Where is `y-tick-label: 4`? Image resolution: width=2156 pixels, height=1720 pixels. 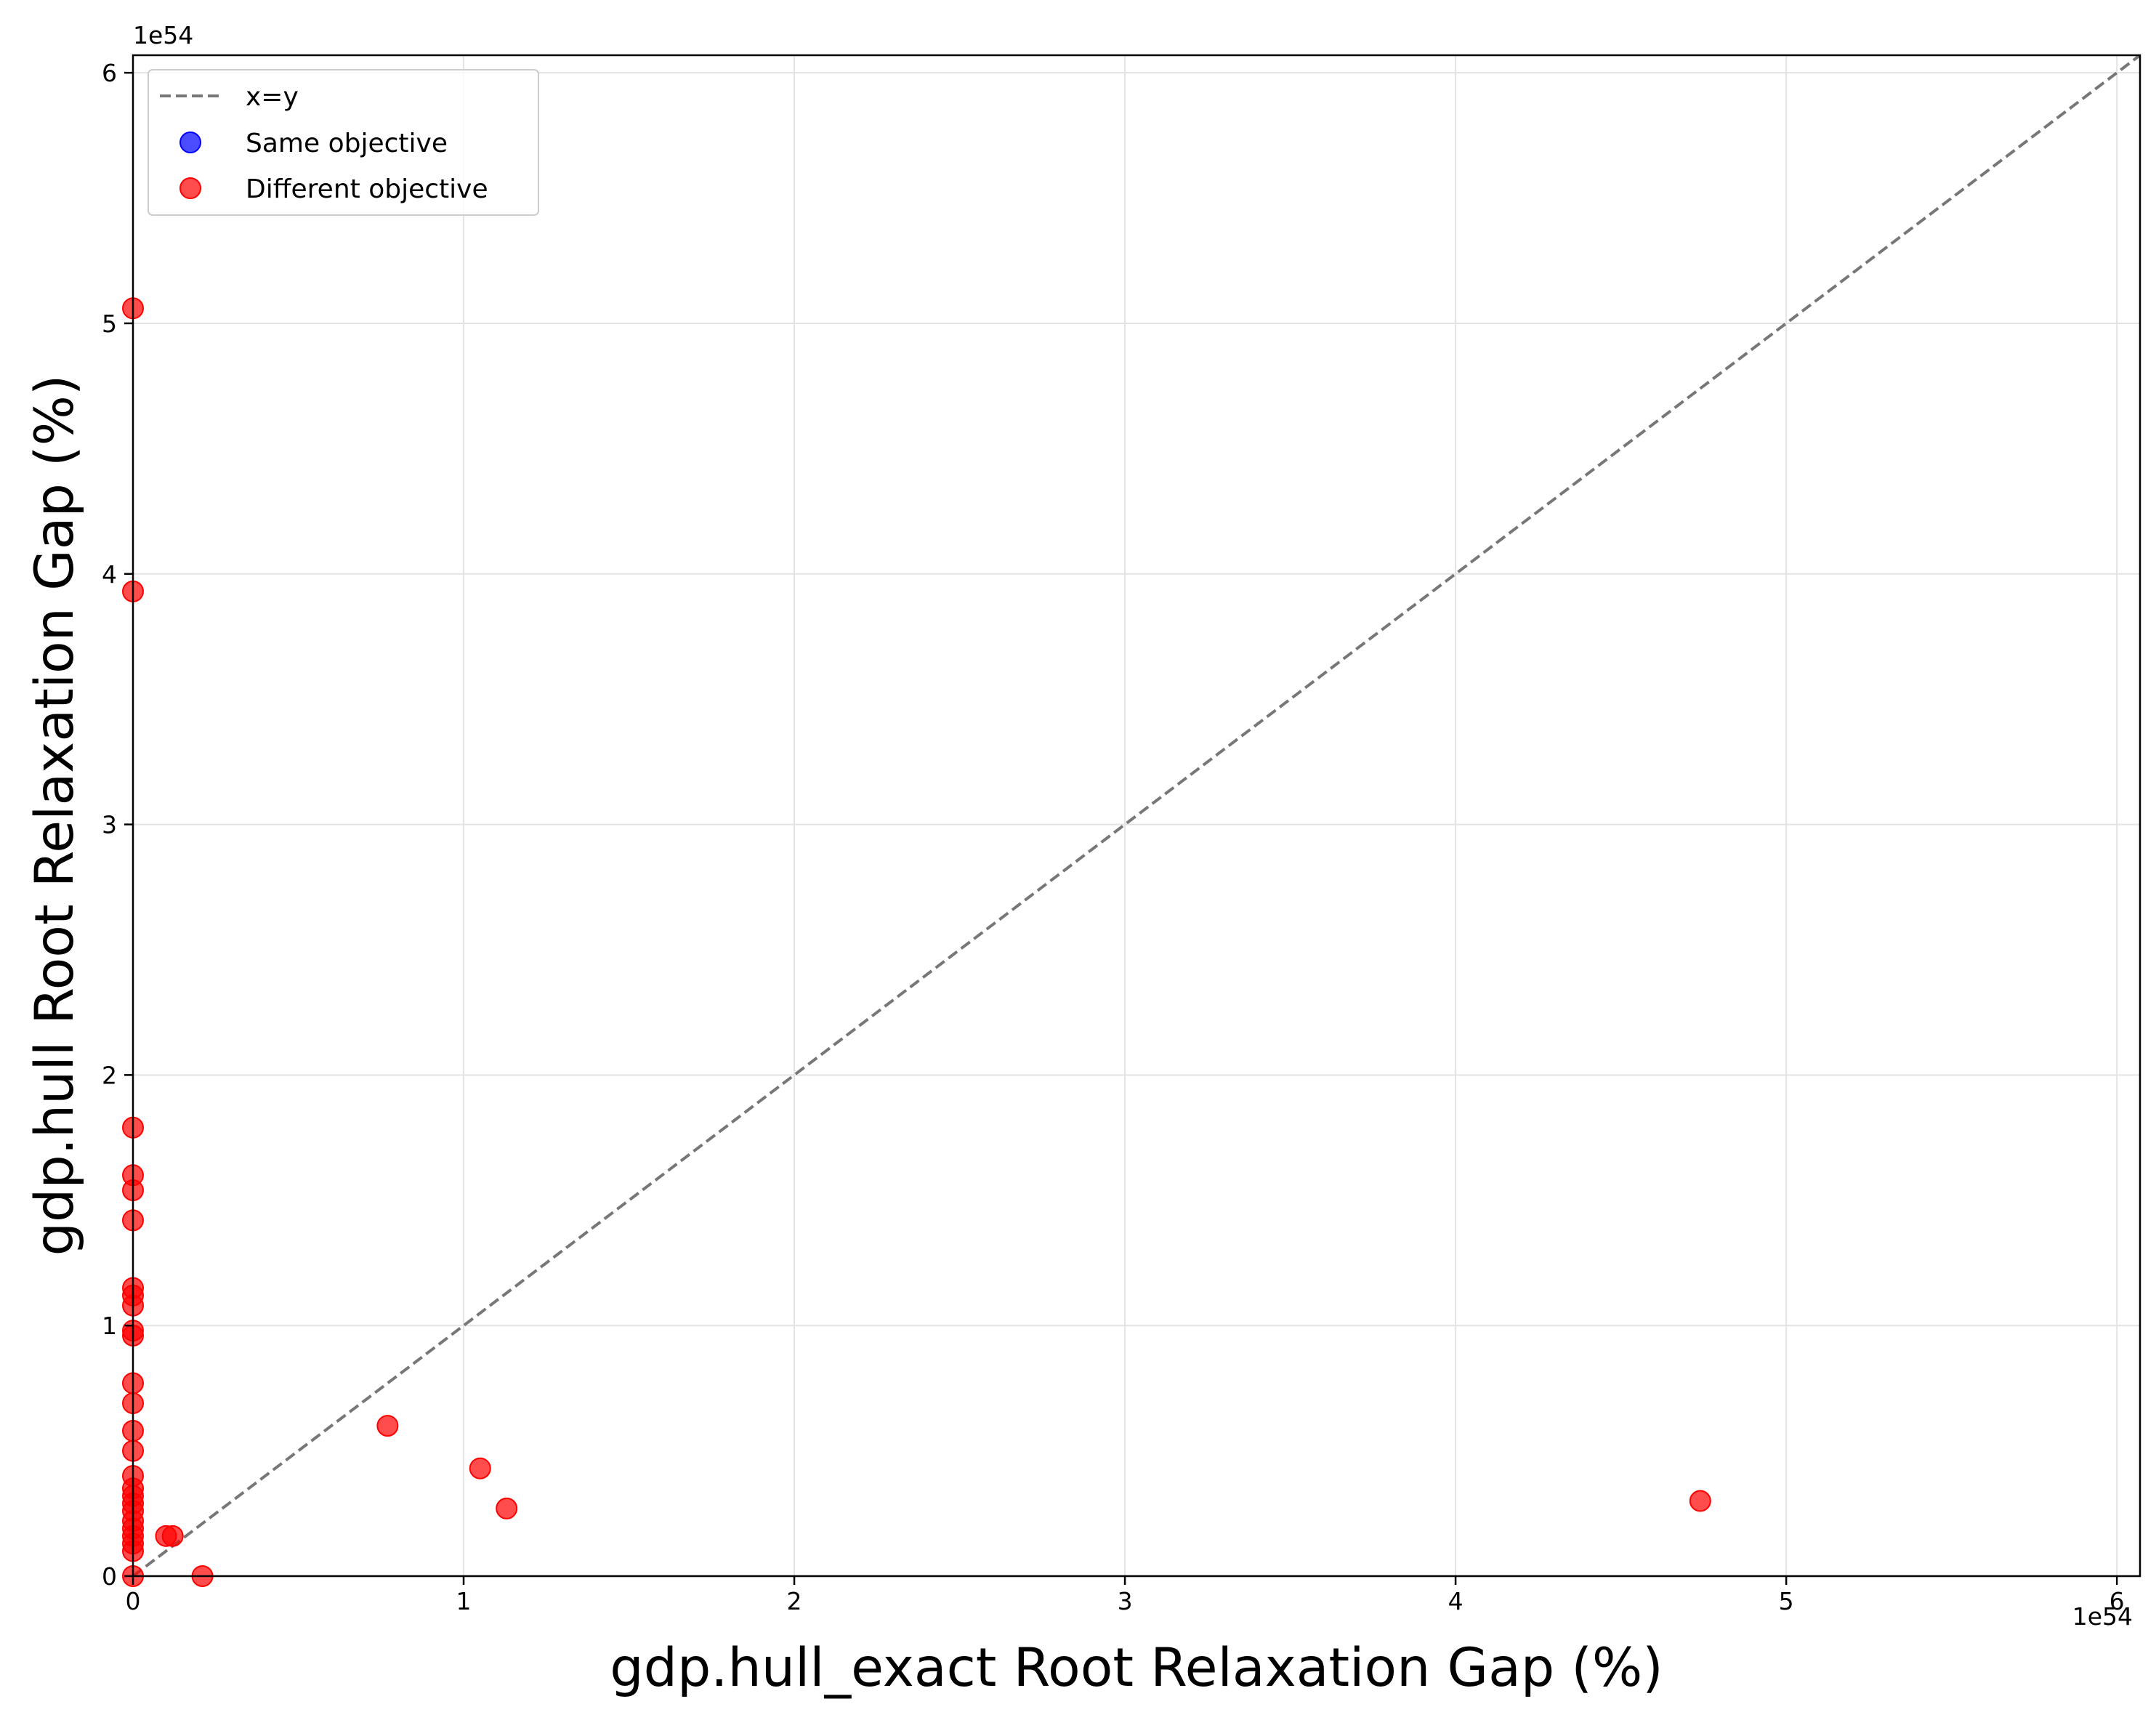
y-tick-label: 4 is located at coordinates (110, 574).